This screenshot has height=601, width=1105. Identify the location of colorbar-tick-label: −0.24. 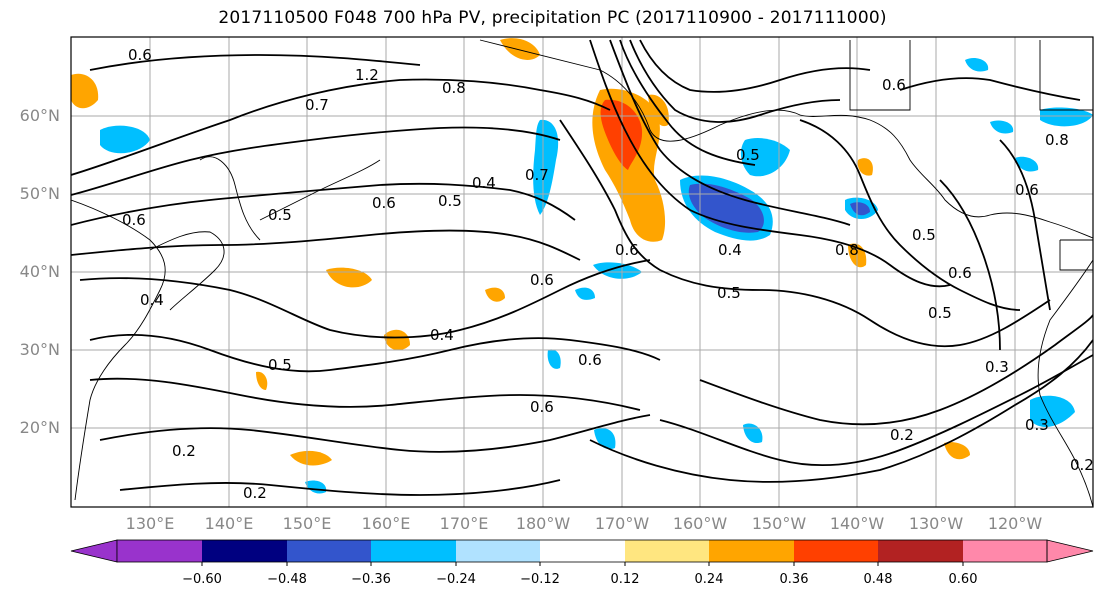
(456, 579).